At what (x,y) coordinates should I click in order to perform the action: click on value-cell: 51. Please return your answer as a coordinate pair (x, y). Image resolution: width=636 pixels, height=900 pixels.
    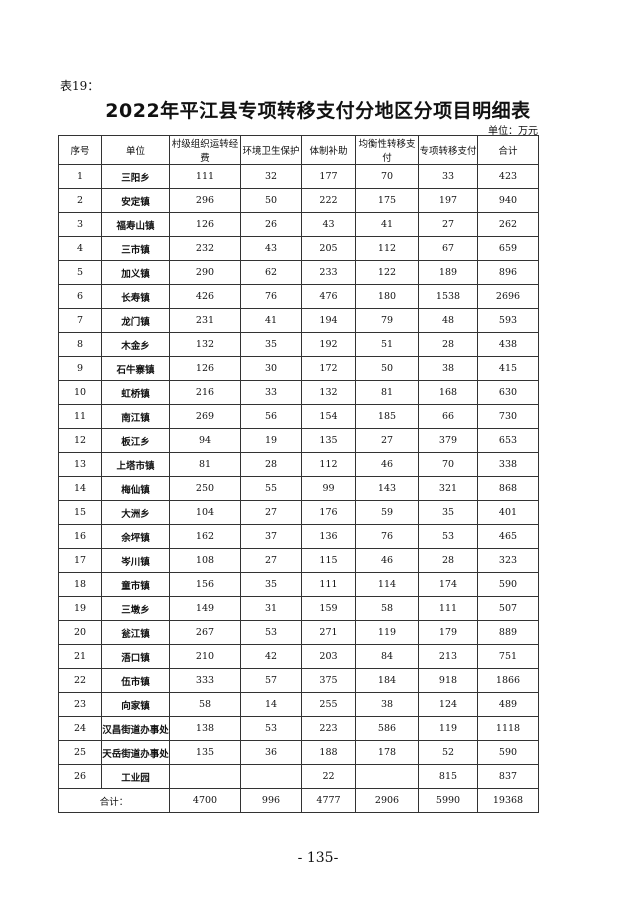
    Looking at the image, I should click on (387, 344).